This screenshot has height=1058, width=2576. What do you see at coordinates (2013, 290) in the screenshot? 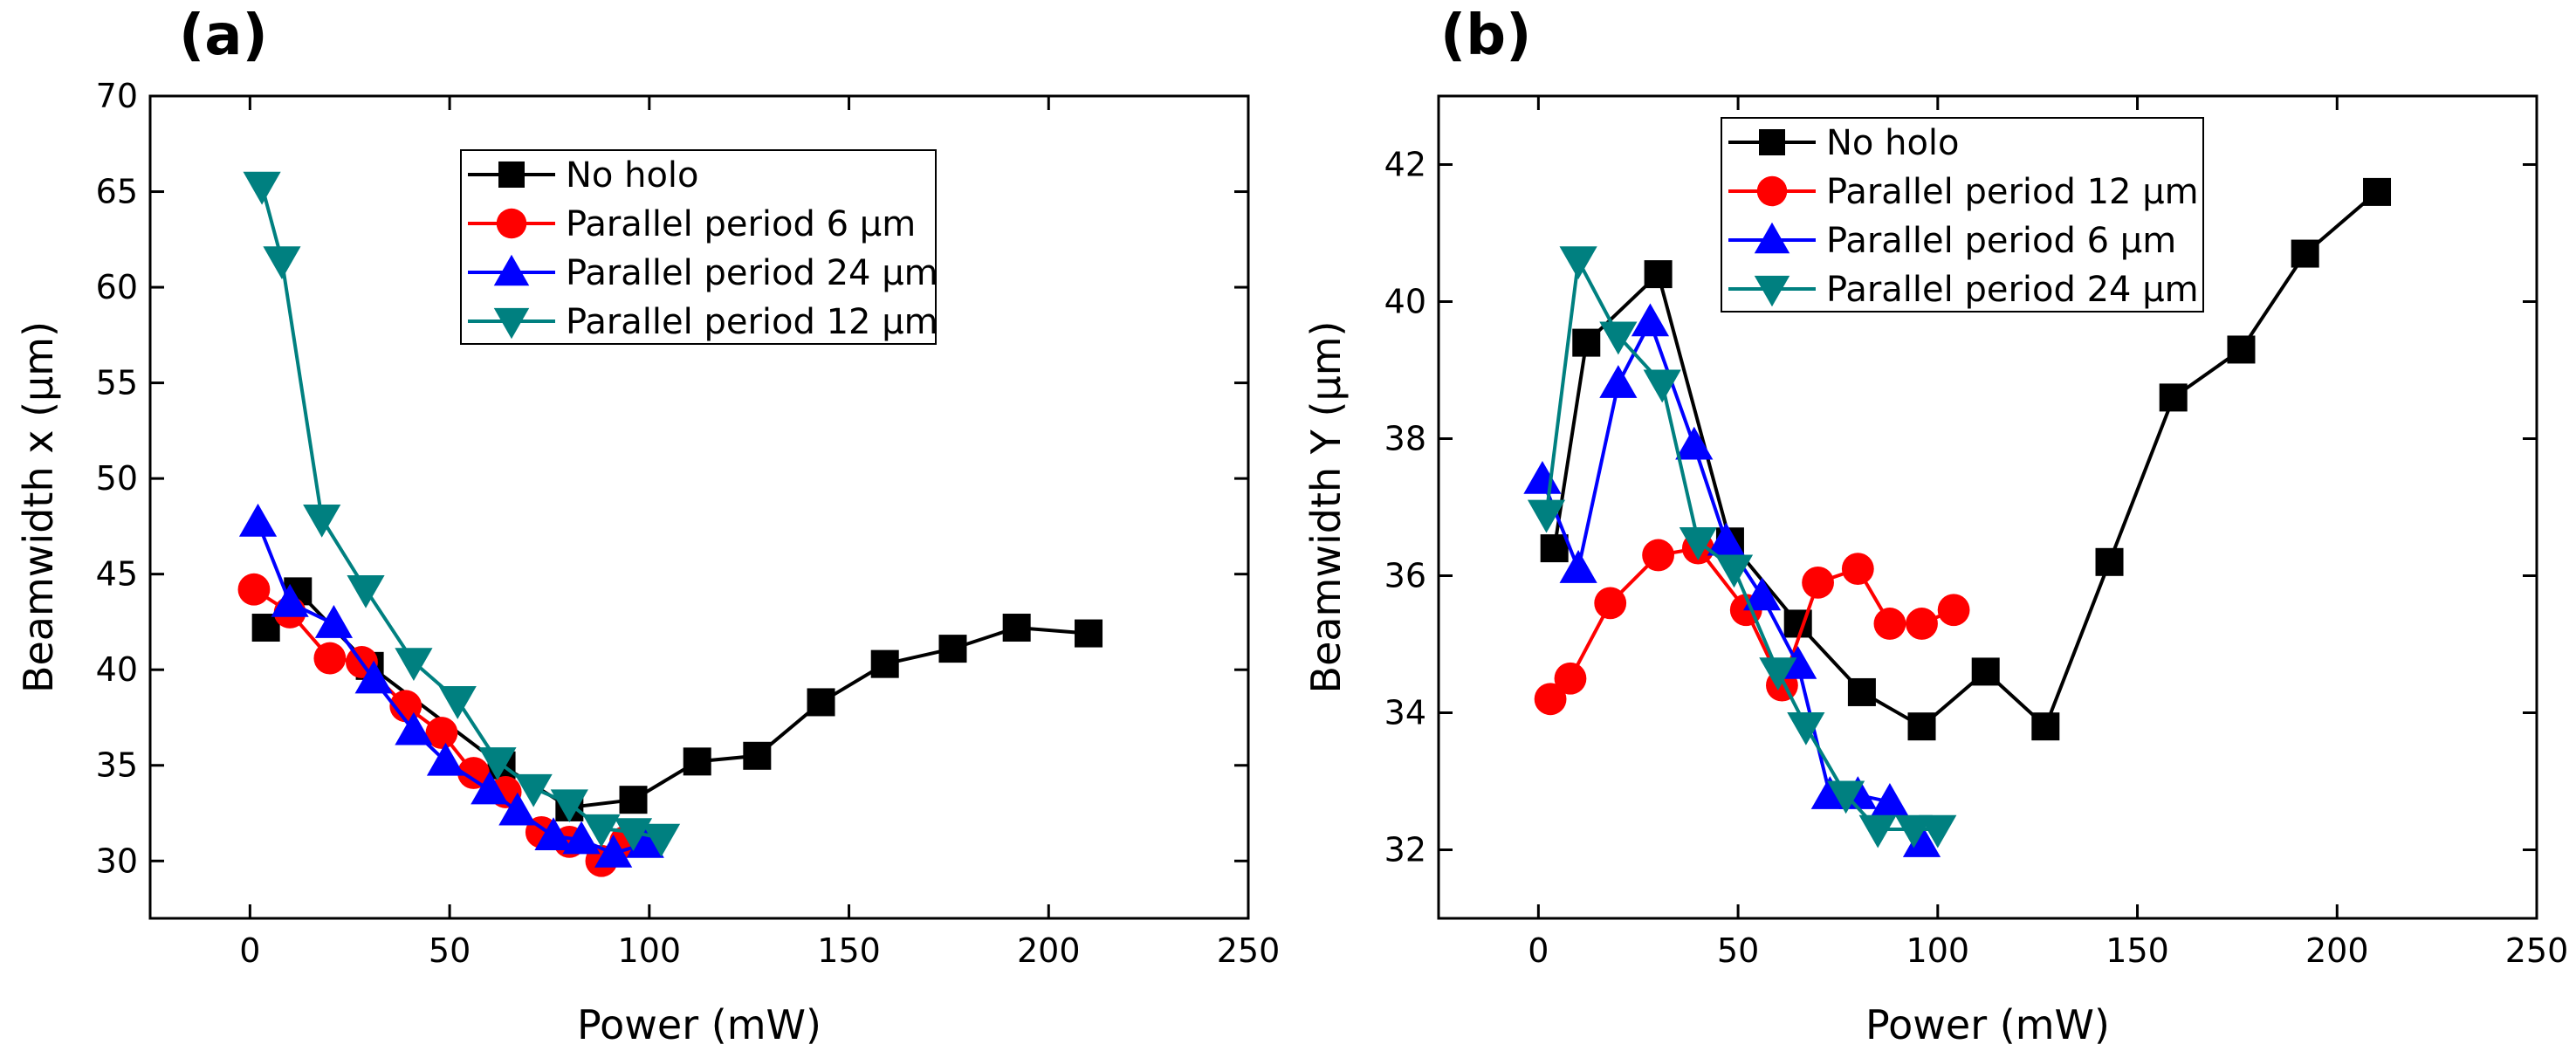
I see `panel-b-legend-label: Parallel period 24 μm` at bounding box center [2013, 290].